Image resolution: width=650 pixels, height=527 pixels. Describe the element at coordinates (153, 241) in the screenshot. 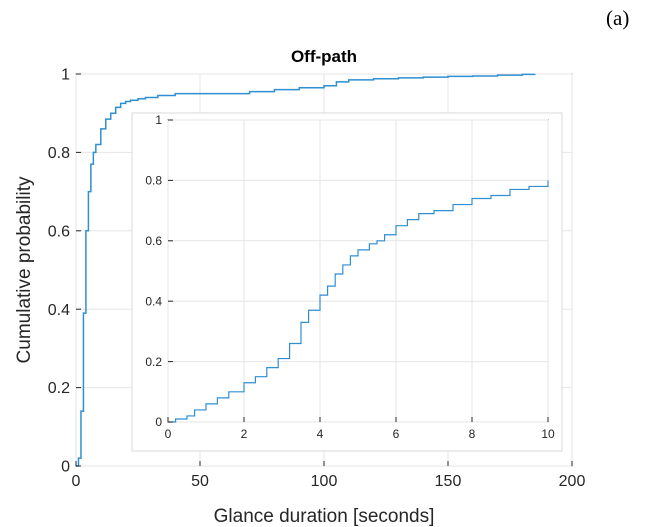

I see `inset-y-tick-label: 0.6` at that location.